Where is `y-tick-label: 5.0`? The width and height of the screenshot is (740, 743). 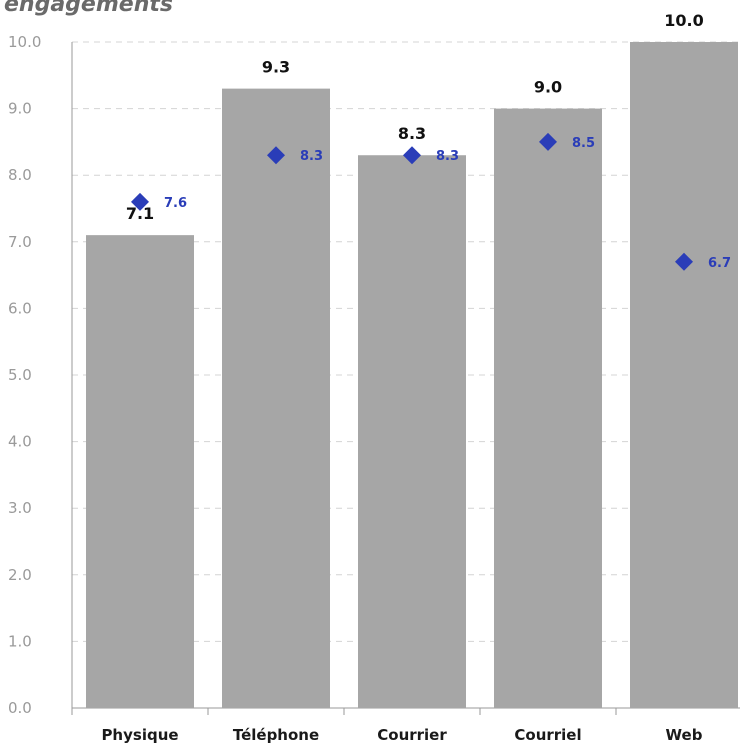 y-tick-label: 5.0 is located at coordinates (20, 375).